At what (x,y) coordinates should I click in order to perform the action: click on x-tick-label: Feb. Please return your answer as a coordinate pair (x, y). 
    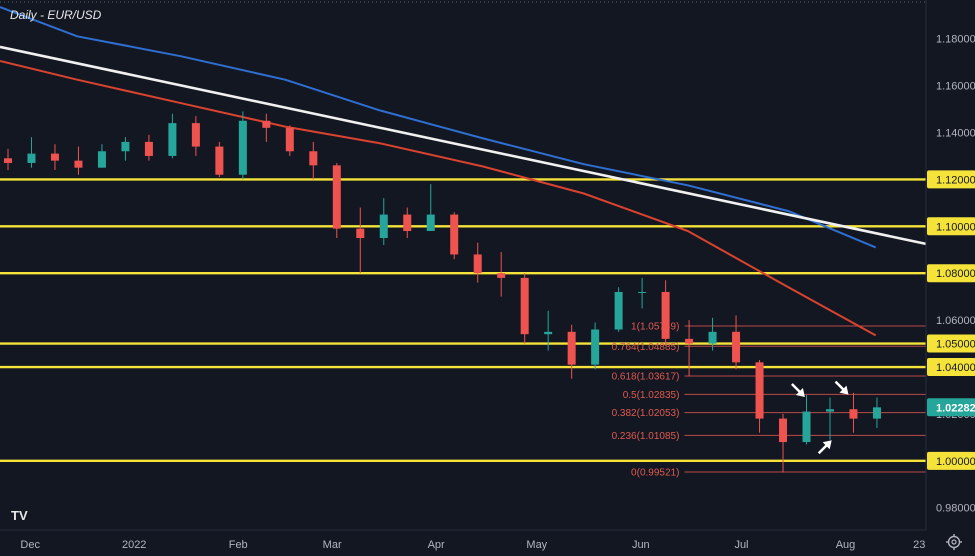
    Looking at the image, I should click on (238, 545).